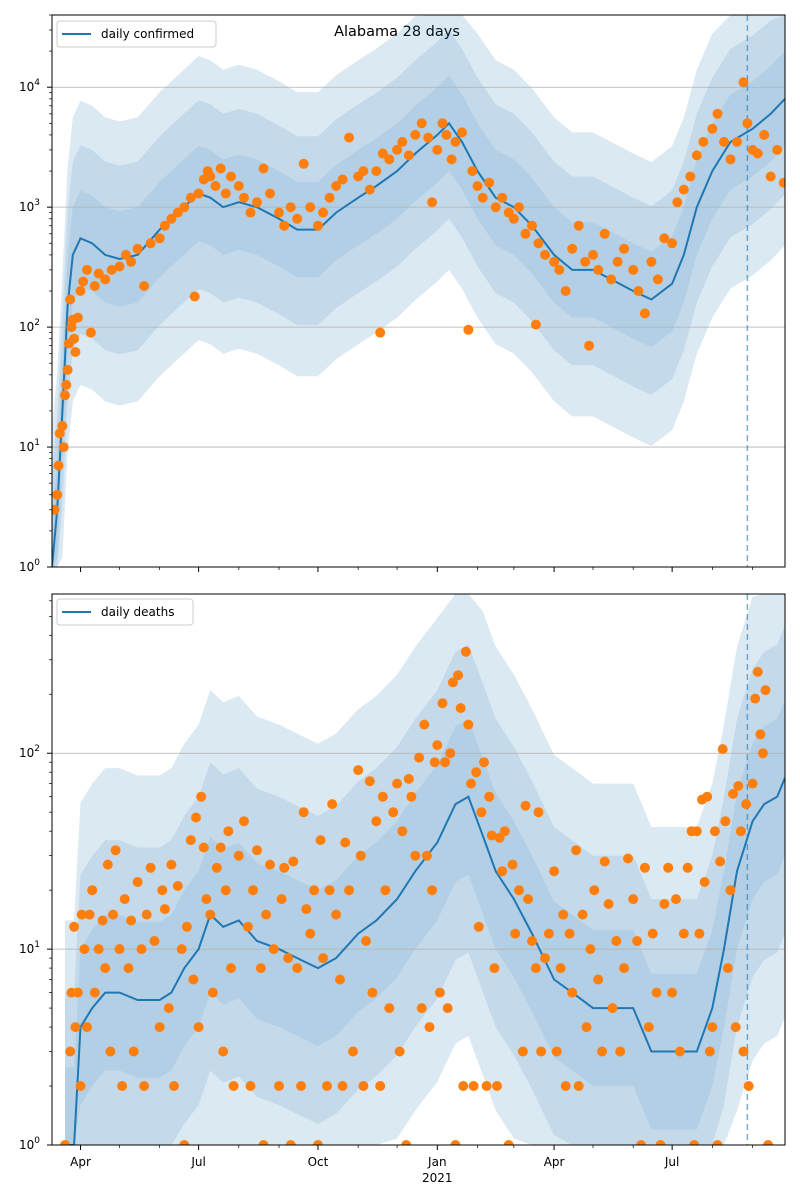 Image resolution: width=800 pixels, height=1200 pixels. I want to click on y-tick-label: 101, so click(29, 446).